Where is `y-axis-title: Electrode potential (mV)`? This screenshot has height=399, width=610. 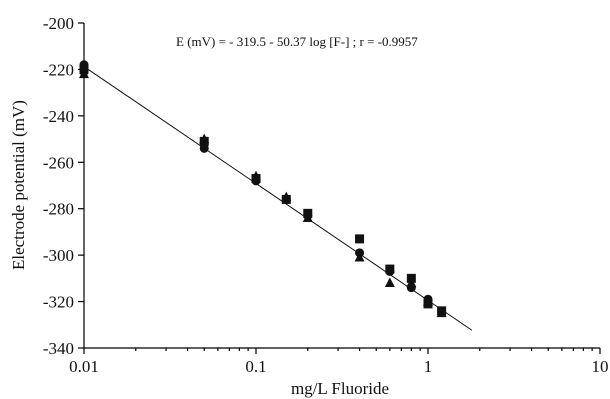
y-axis-title: Electrode potential (mV) is located at coordinates (18, 185).